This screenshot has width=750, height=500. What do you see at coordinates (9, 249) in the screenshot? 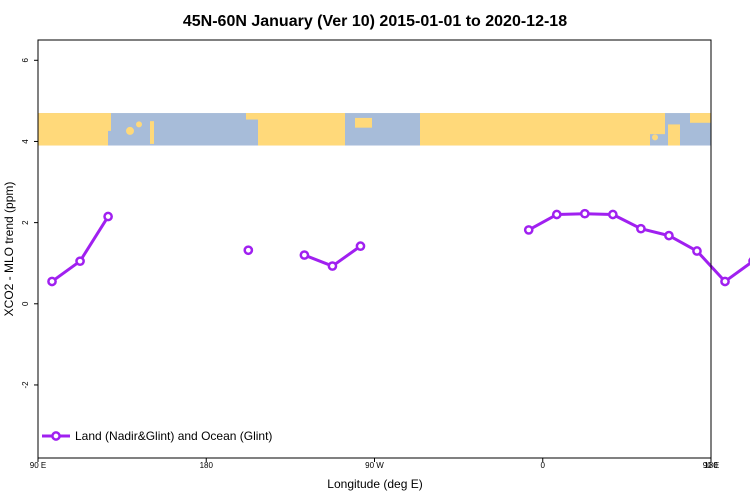
I see `y-axis-label: XCO2 - MLO trend (ppm)` at bounding box center [9, 249].